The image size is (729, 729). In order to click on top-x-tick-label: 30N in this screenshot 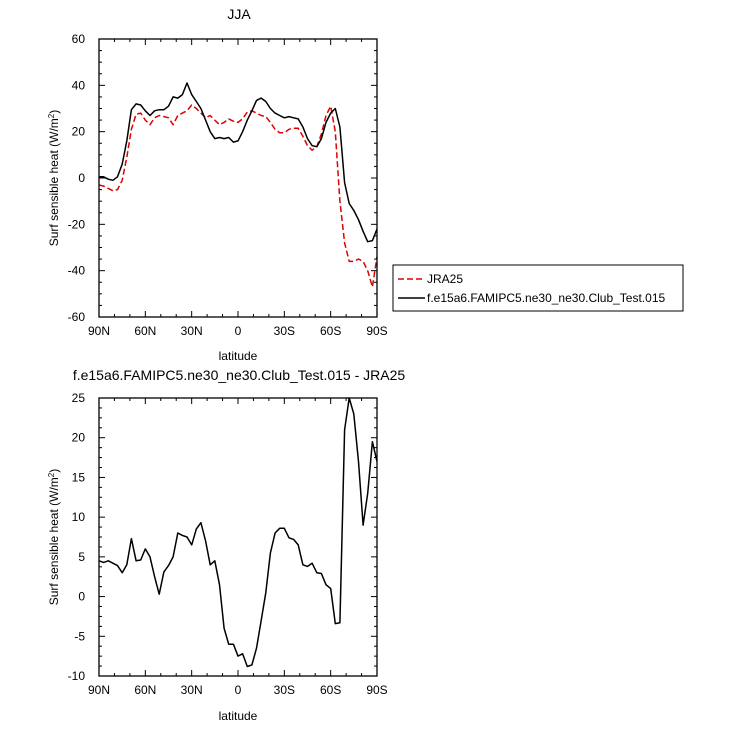, I will do `click(192, 331)`.